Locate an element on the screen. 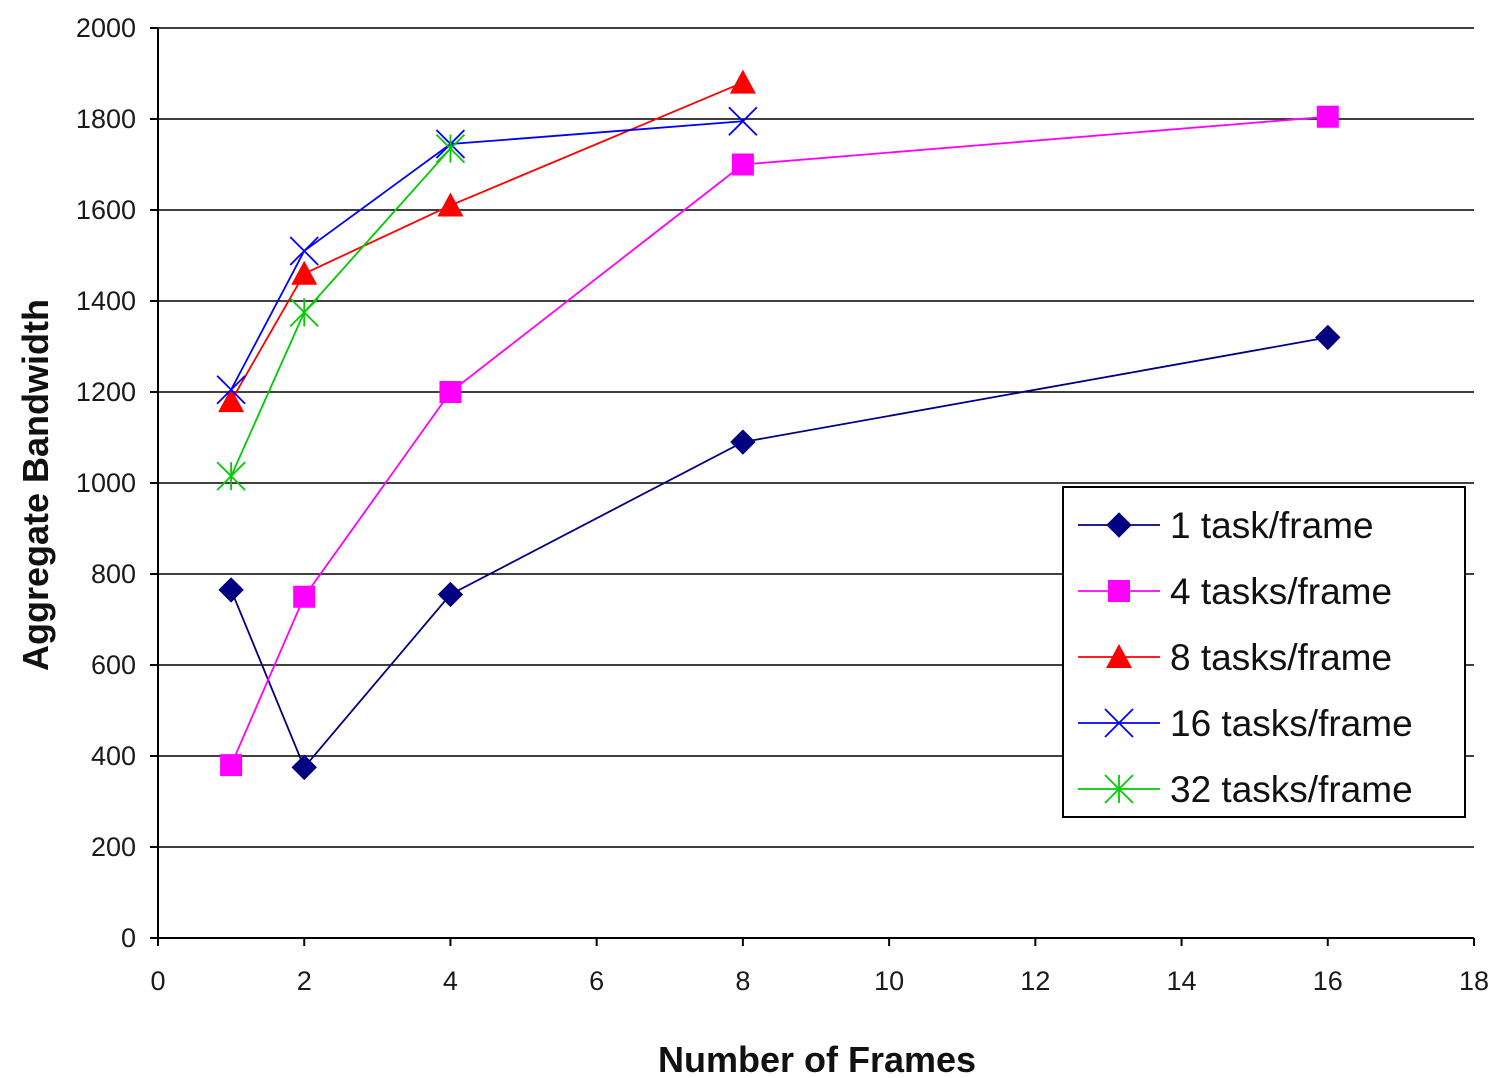  x-tick-label: 8 is located at coordinates (742, 981).